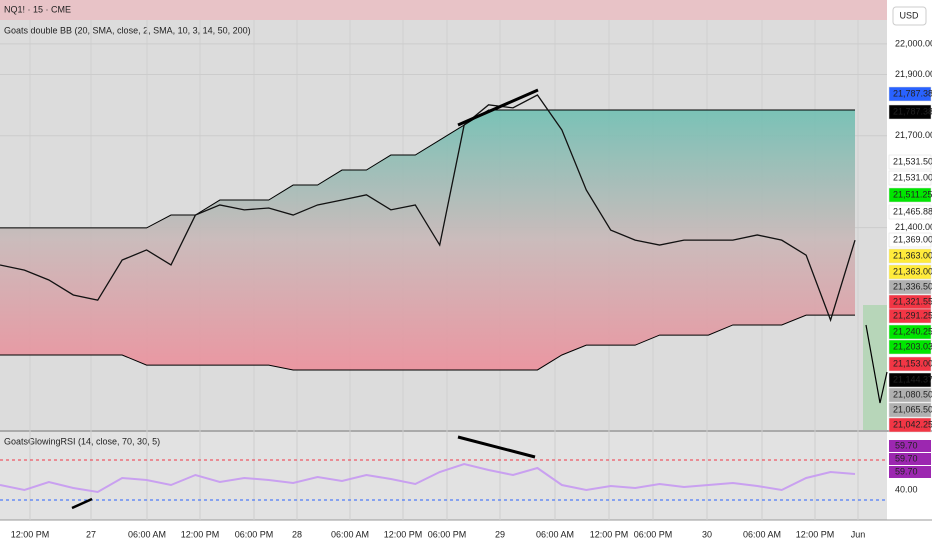  What do you see at coordinates (707, 534) in the screenshot?
I see `time-label: 30` at bounding box center [707, 534].